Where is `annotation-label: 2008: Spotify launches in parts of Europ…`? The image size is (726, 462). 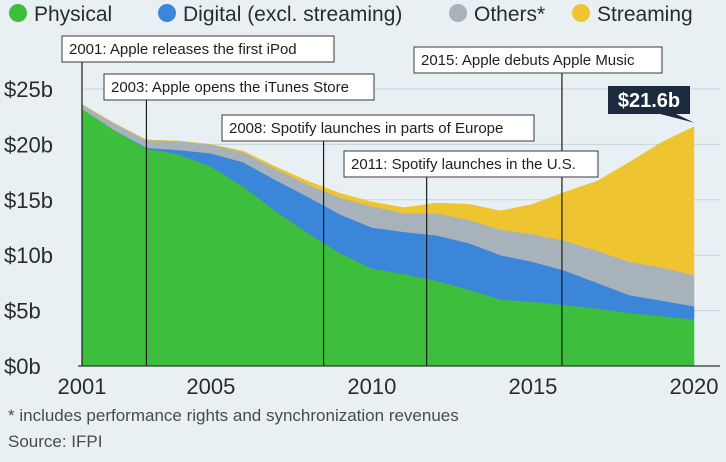
annotation-label: 2008: Spotify launches in parts of Europ… is located at coordinates (366, 128).